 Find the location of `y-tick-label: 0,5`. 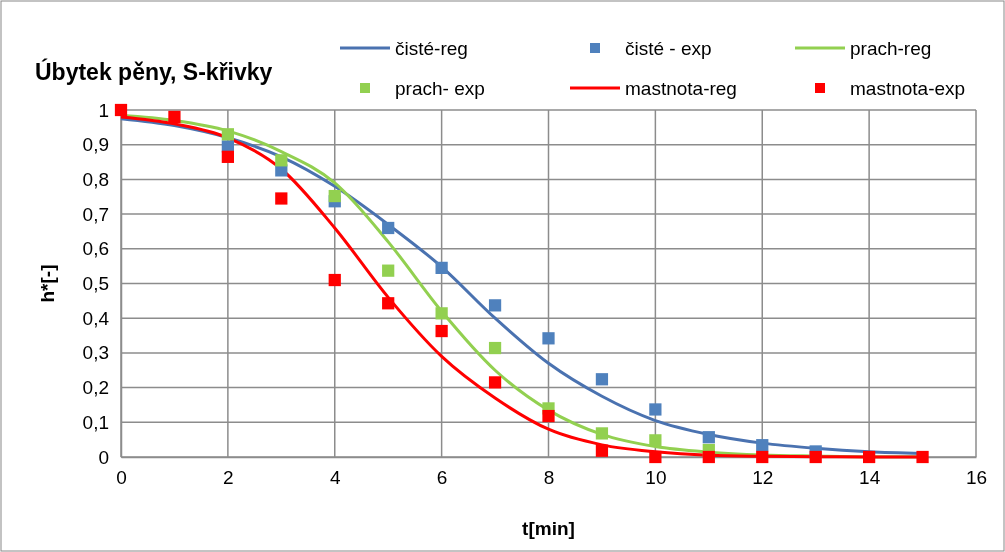

y-tick-label: 0,5 is located at coordinates (95, 284).